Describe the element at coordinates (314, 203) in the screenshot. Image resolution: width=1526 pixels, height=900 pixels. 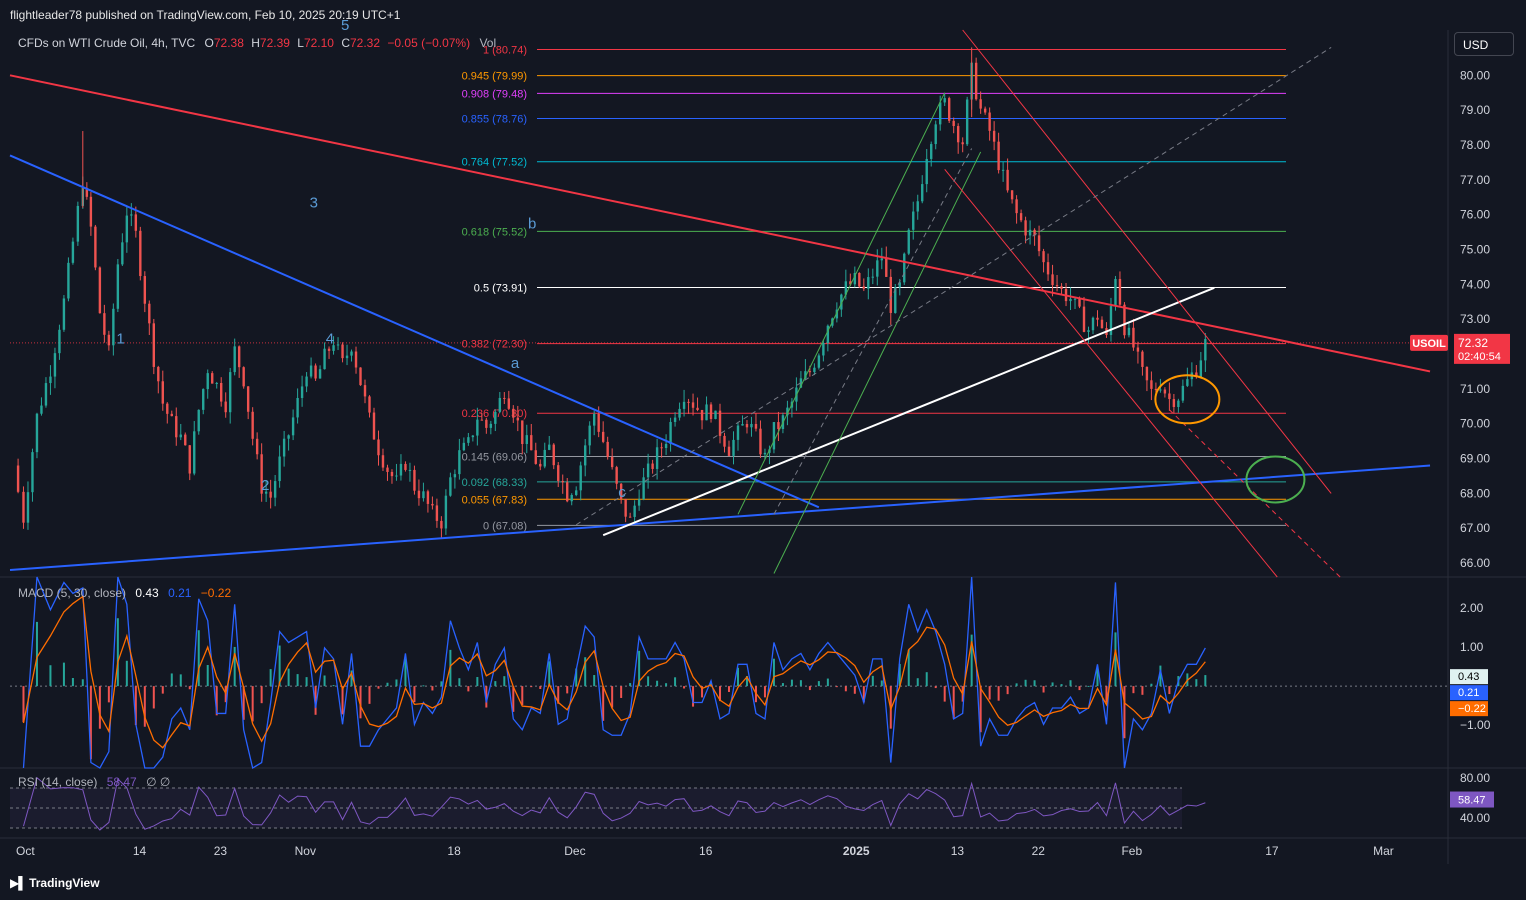
I see `wave-label: 3` at that location.